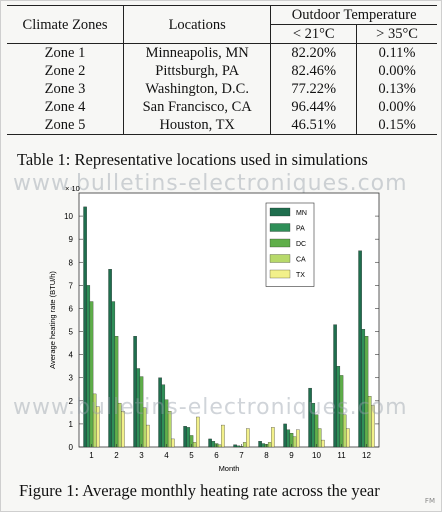 This screenshot has width=442, height=512. Describe the element at coordinates (314, 34) in the screenshot. I see `header-below-21: < 21°C` at that location.